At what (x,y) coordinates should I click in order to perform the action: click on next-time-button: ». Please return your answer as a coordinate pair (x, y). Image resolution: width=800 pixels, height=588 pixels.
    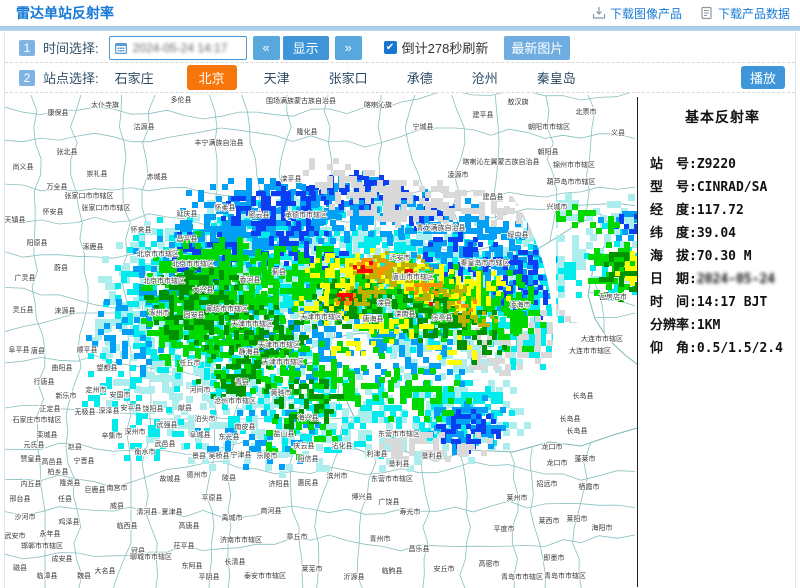
    Looking at the image, I should click on (348, 47).